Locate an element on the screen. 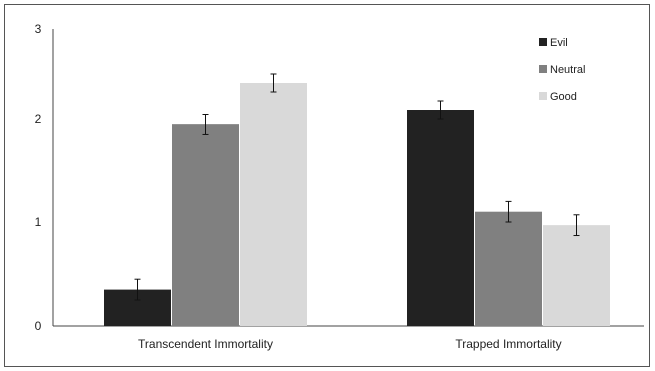 The height and width of the screenshot is (371, 655). legend-label: Evil is located at coordinates (559, 43).